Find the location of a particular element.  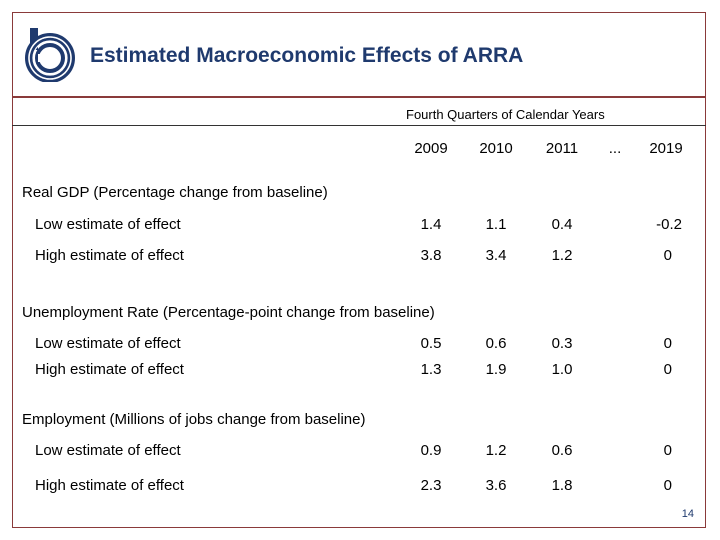

table-cell: 0.3 is located at coordinates (562, 343).